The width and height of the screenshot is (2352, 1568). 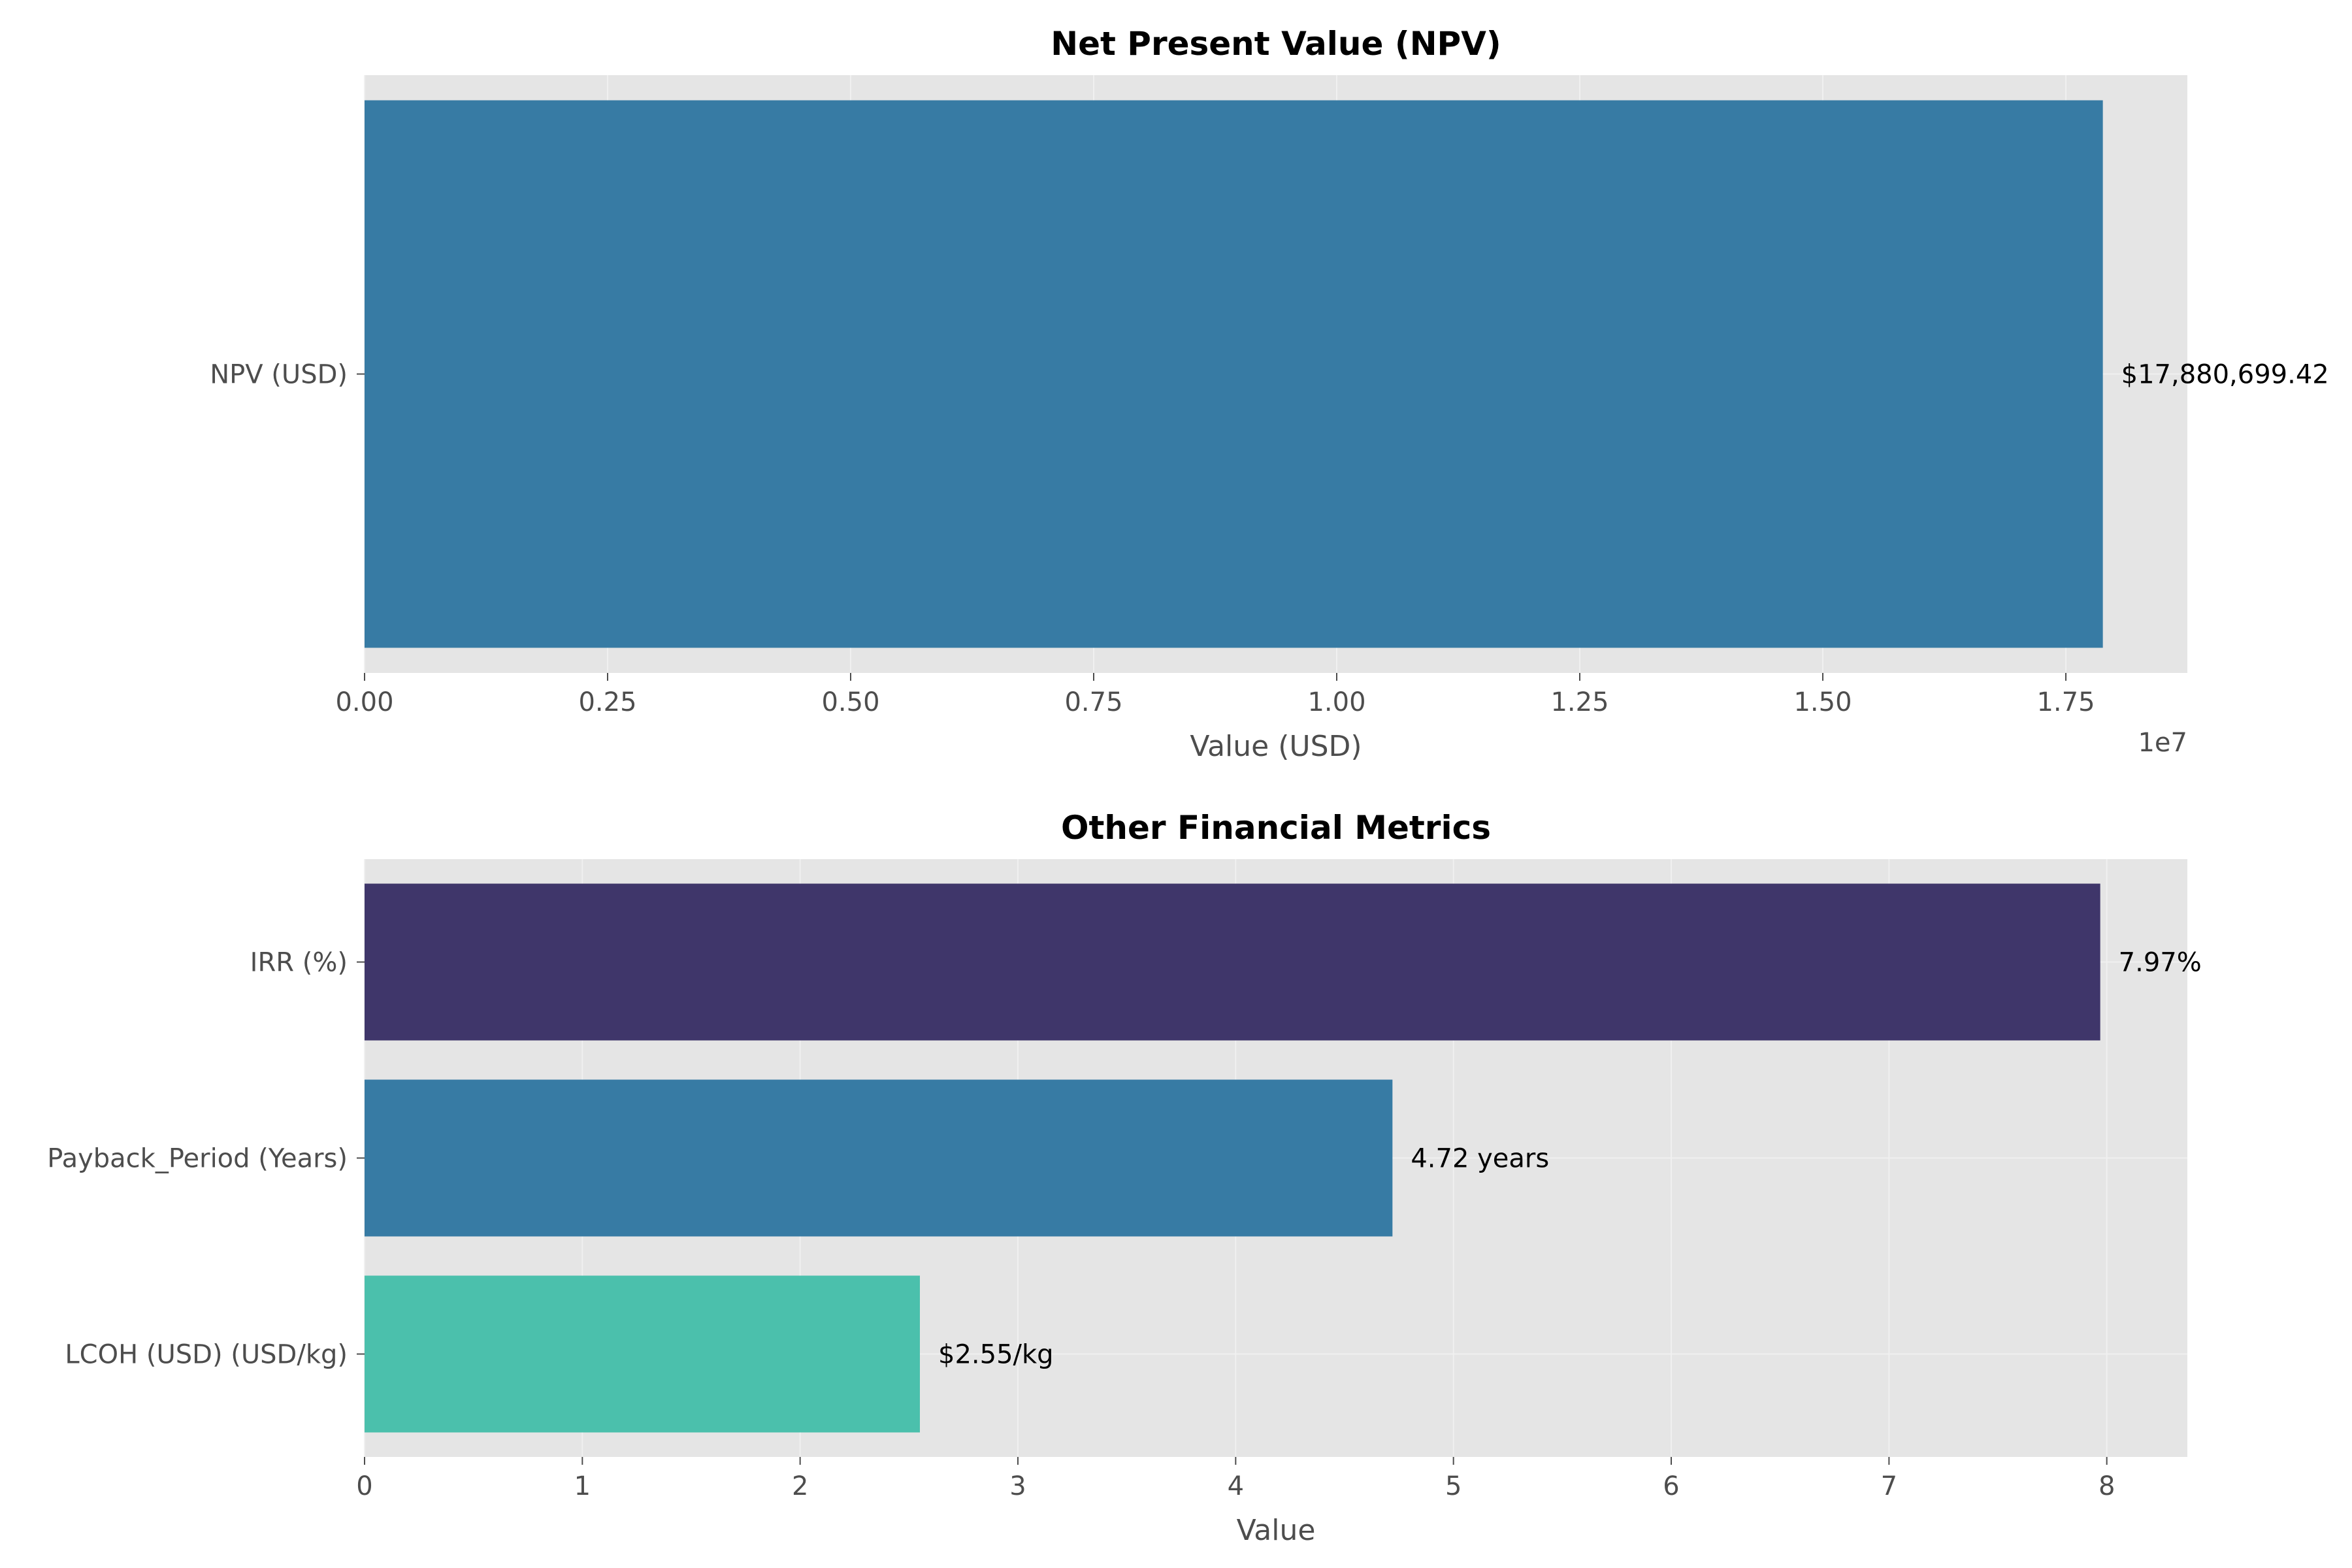 I want to click on metrics-data-label: $2.55/kg, so click(x=996, y=1355).